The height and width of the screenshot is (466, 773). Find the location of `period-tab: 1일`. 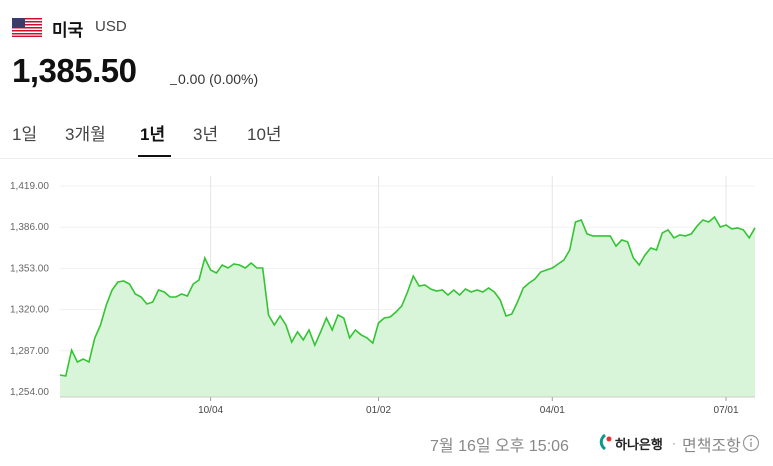

period-tab: 1일 is located at coordinates (25, 134).